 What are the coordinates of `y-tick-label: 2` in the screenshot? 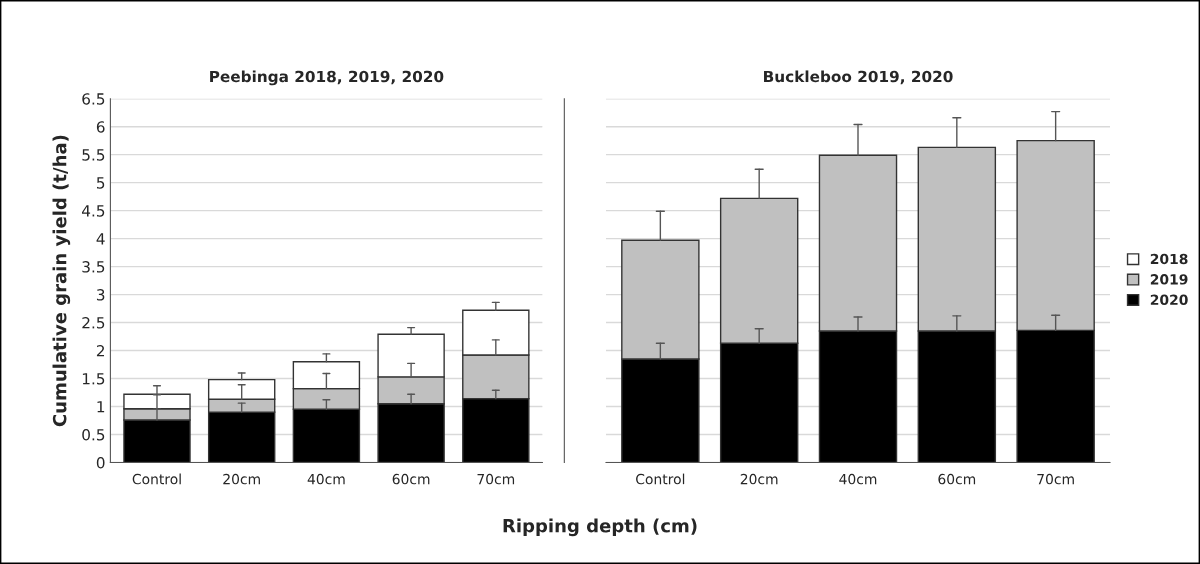 It's located at (100, 351).